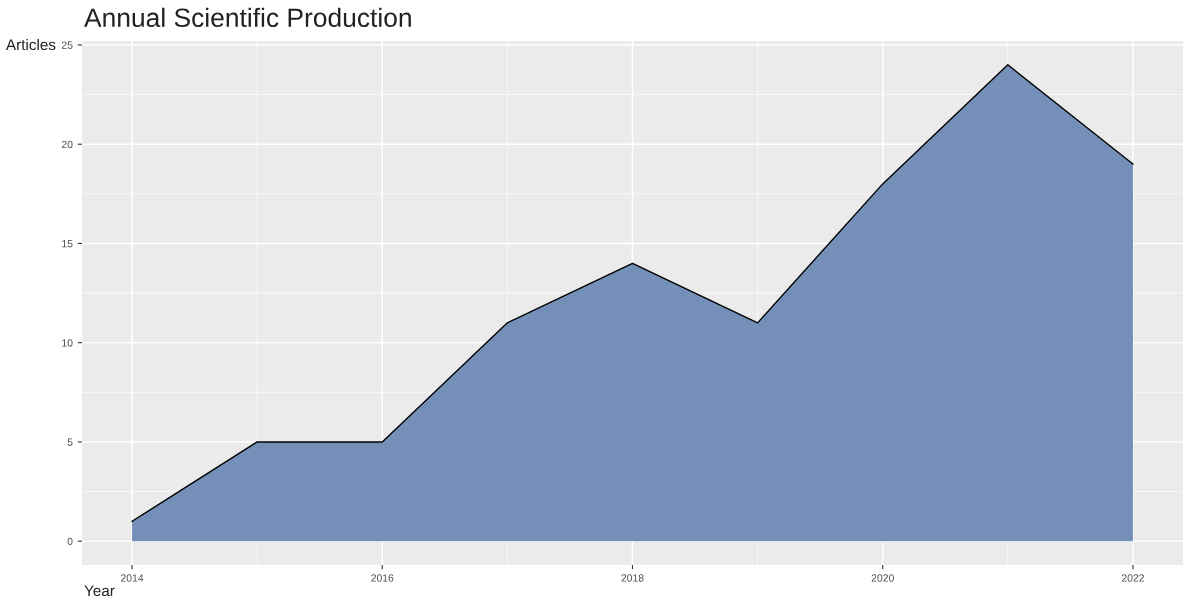 This screenshot has width=1203, height=605. I want to click on x-tick-label: 2016, so click(382, 578).